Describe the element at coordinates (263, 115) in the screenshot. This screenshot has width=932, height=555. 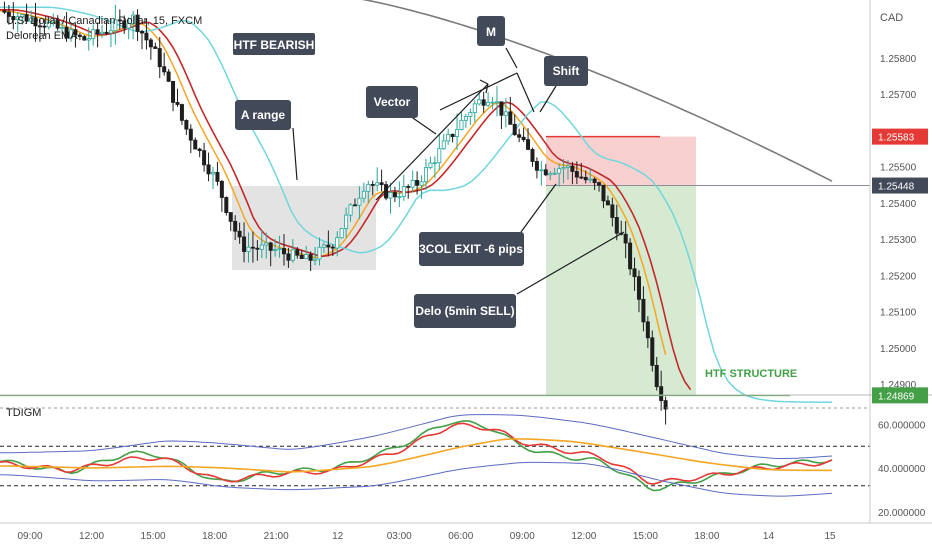
I see `annotation-a-range: A range` at that location.